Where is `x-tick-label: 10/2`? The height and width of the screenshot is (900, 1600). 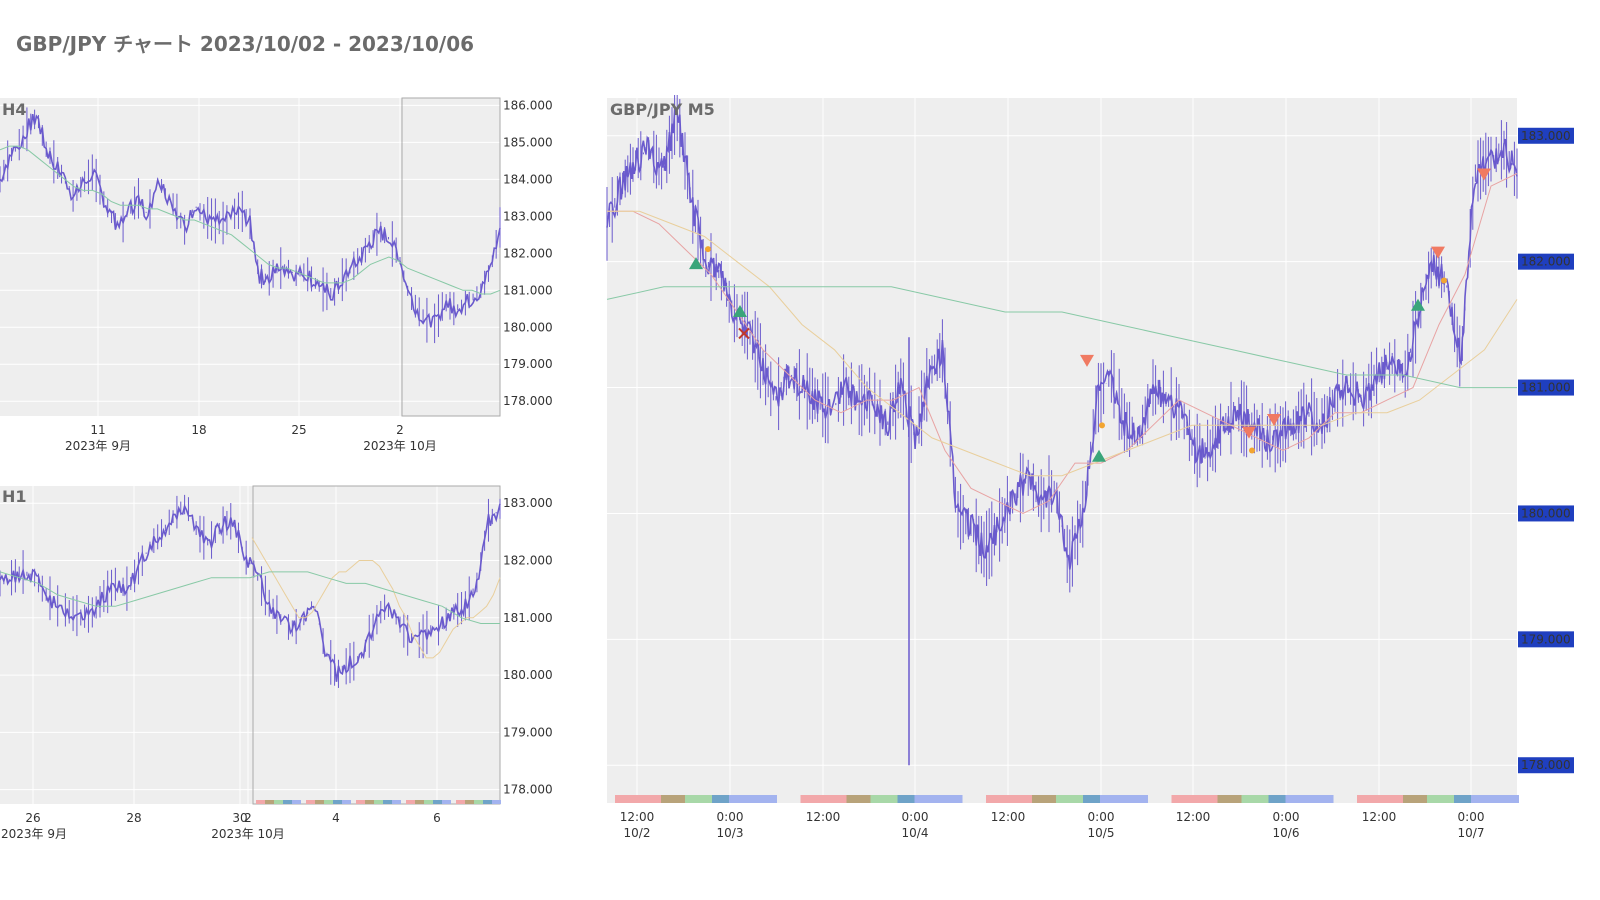 x-tick-label: 10/2 is located at coordinates (637, 833).